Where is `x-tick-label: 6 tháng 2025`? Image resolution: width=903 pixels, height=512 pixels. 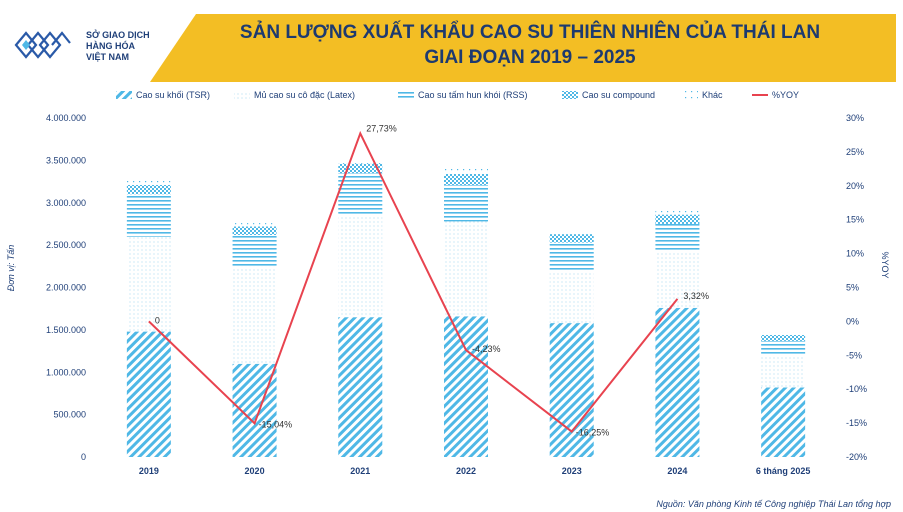 x-tick-label: 6 tháng 2025 is located at coordinates (783, 471).